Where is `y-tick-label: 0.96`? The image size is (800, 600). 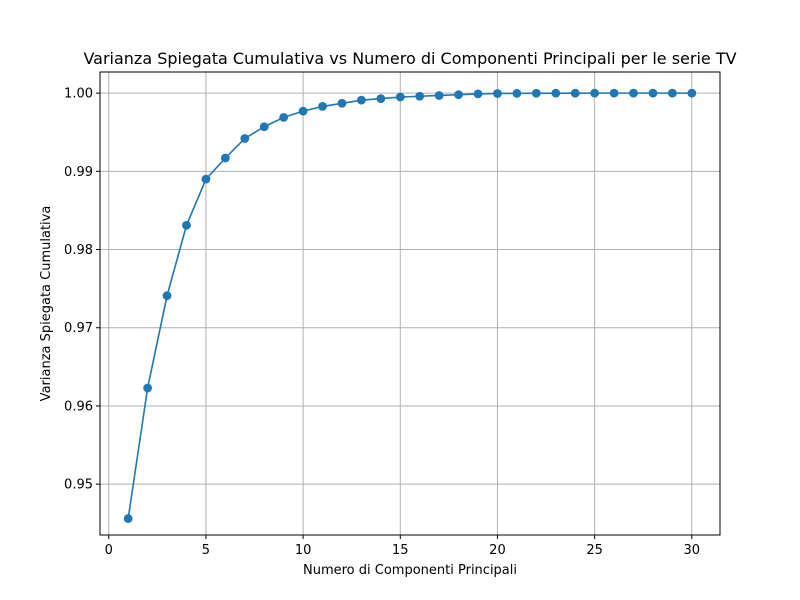
y-tick-label: 0.96 is located at coordinates (78, 406).